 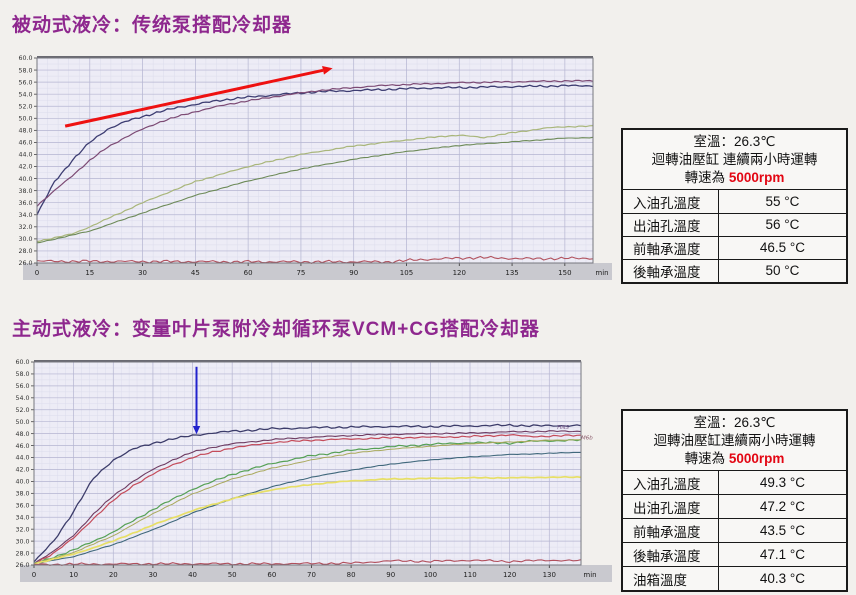 I want to click on svg-text: 135, so click(x=511, y=273).